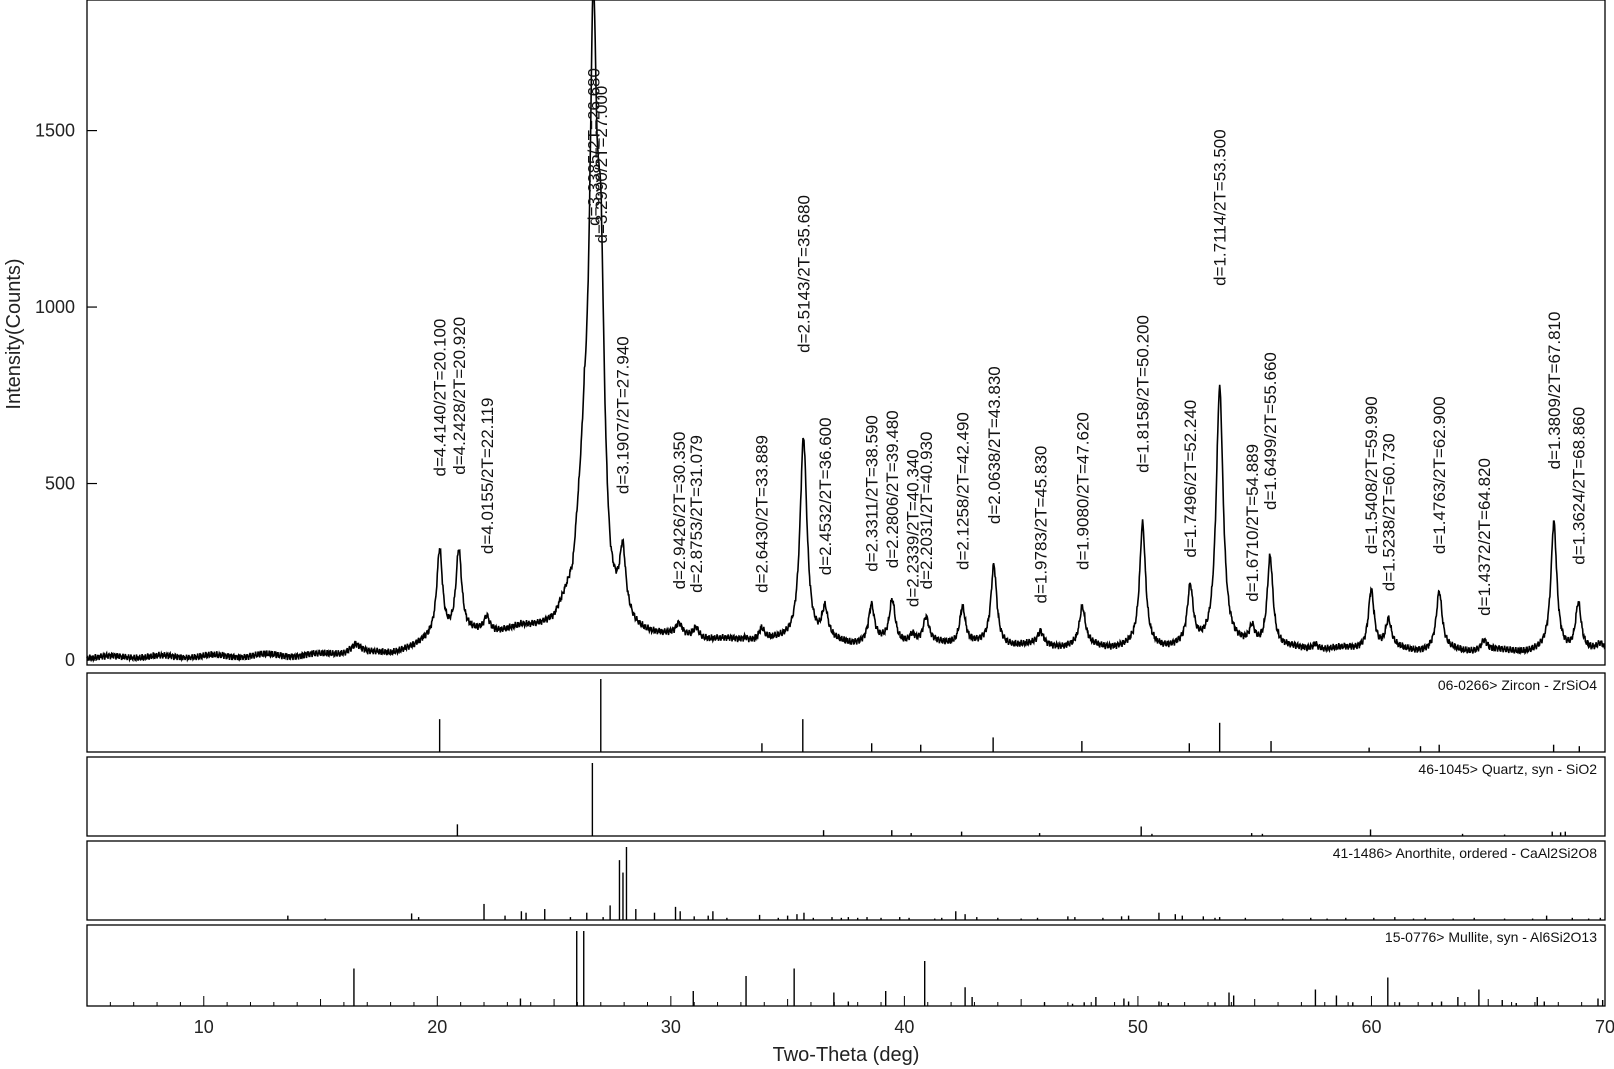 Image resolution: width=1614 pixels, height=1069 pixels. What do you see at coordinates (1465, 853) in the screenshot?
I see `reference-panel-label: 41-1486> Anorthite, ordered - CaAl2Si2O8` at bounding box center [1465, 853].